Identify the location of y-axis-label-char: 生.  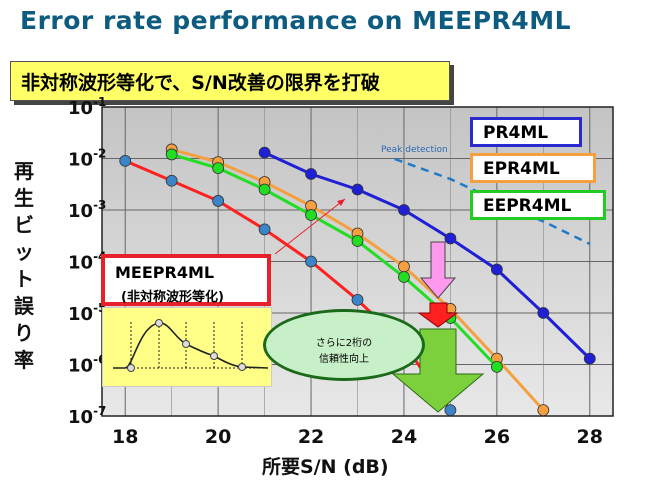
(24, 198).